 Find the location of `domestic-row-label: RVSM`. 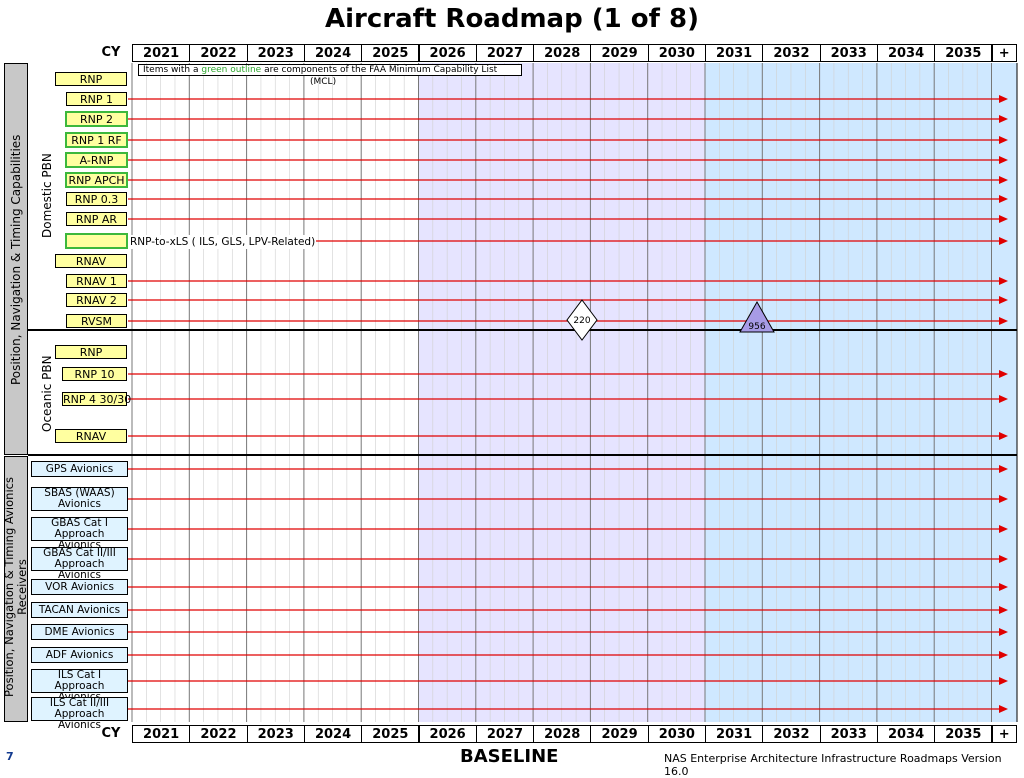

domestic-row-label: RVSM is located at coordinates (96, 321).